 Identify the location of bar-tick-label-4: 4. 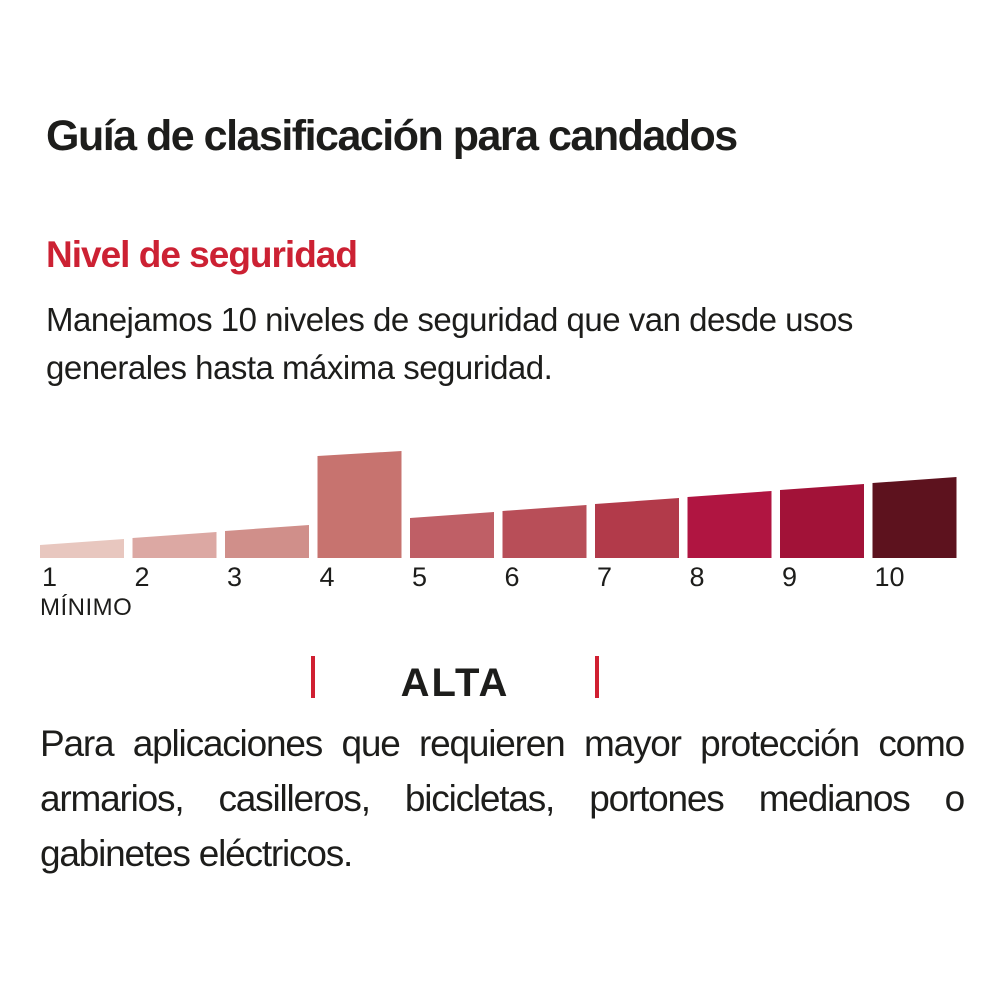
(327, 577).